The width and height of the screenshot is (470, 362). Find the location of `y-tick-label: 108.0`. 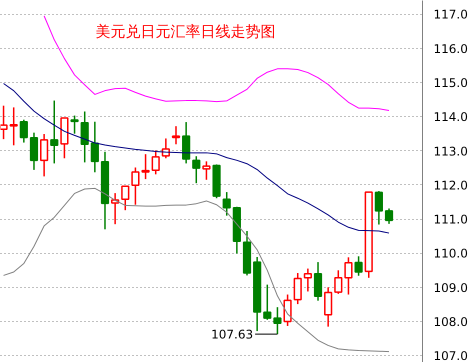

y-tick-label: 108.0 is located at coordinates (451, 322).